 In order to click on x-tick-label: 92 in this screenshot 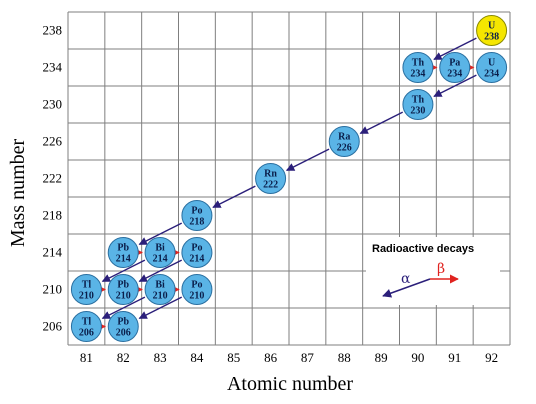, I will do `click(491, 357)`.